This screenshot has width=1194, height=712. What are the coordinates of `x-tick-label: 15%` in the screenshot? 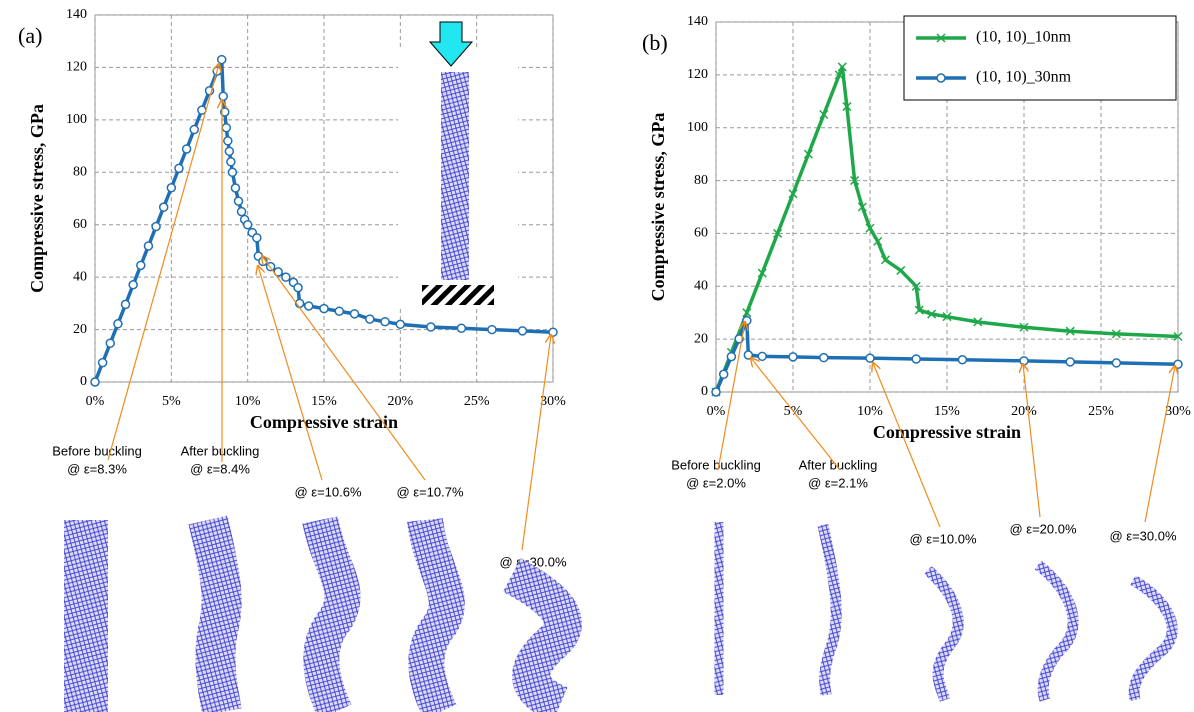 It's located at (324, 401).